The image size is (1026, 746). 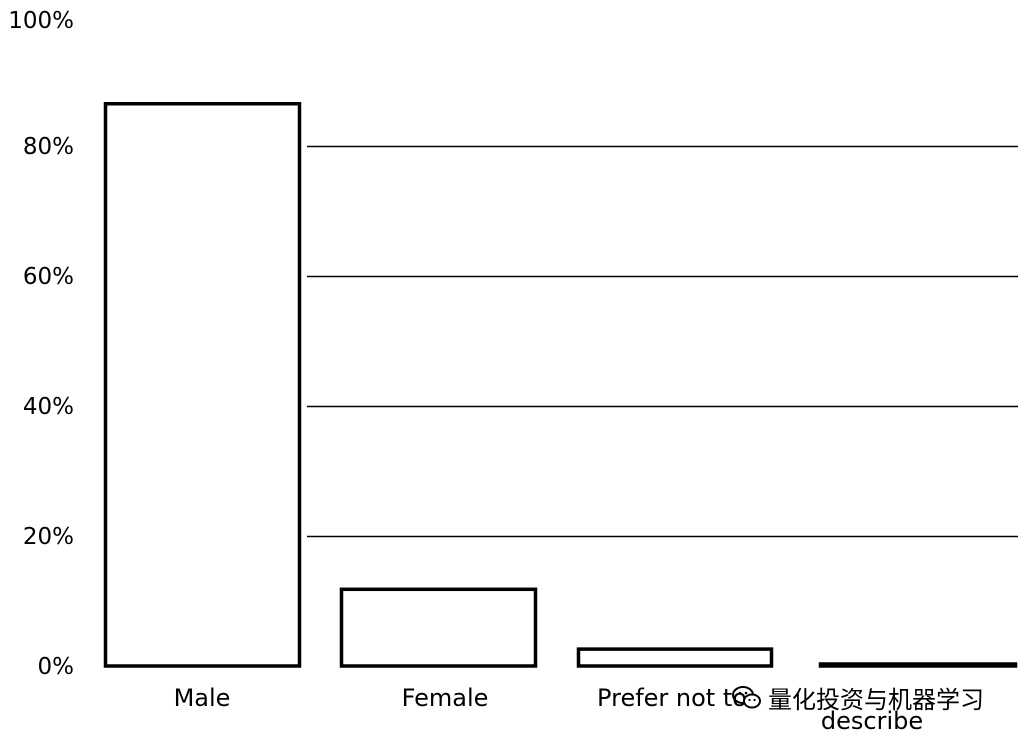 What do you see at coordinates (549, 709) in the screenshot?
I see `x-axis-labels: Male Female Prefer not to describe` at bounding box center [549, 709].